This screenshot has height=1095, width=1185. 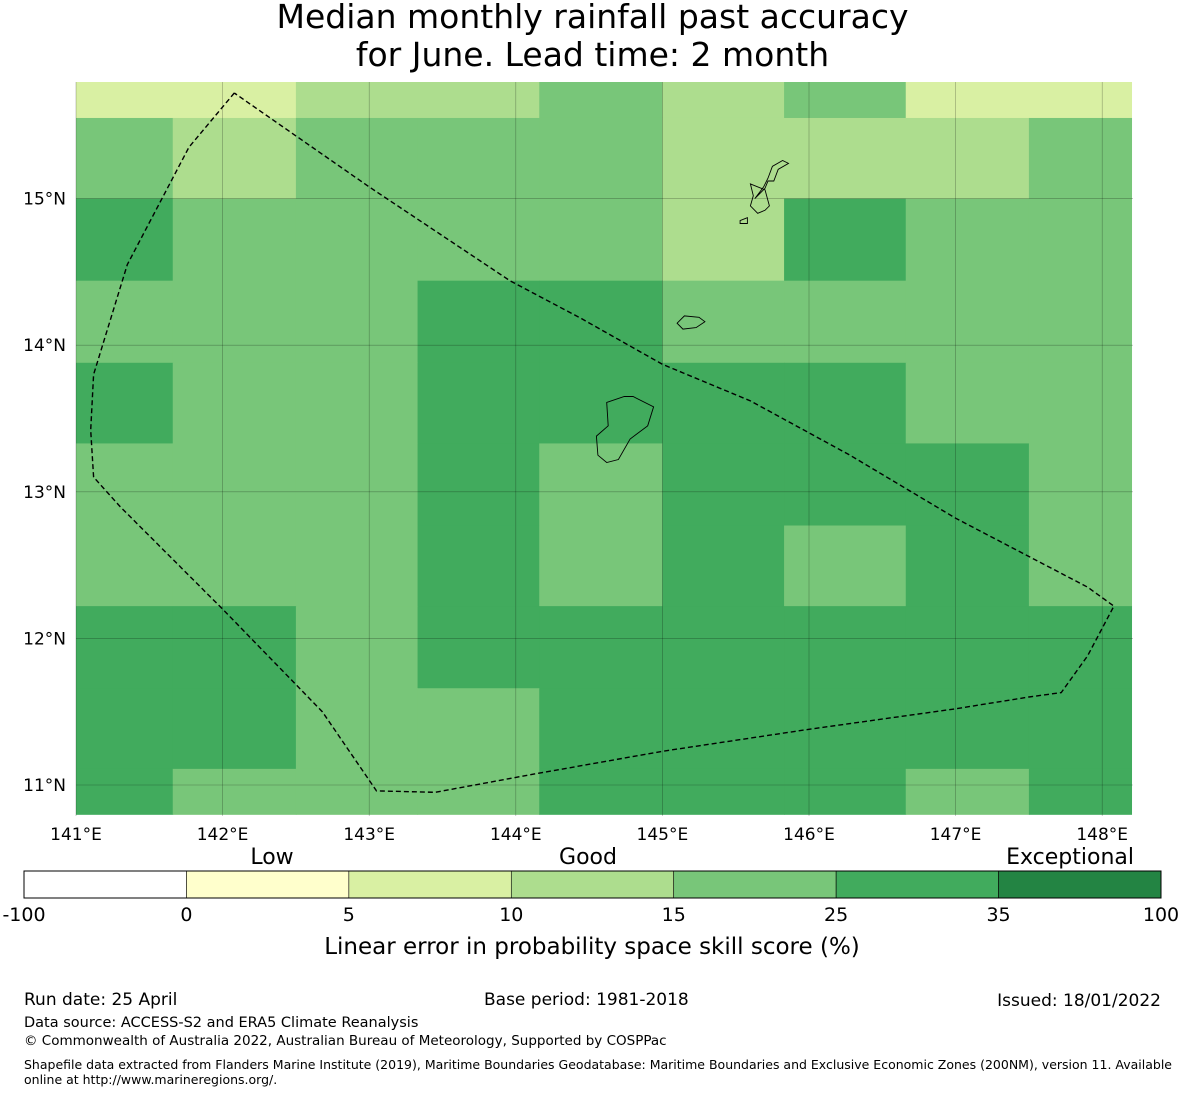 I want to click on map-title-line-2: for June. Lead time: 2 month, so click(x=592, y=54).